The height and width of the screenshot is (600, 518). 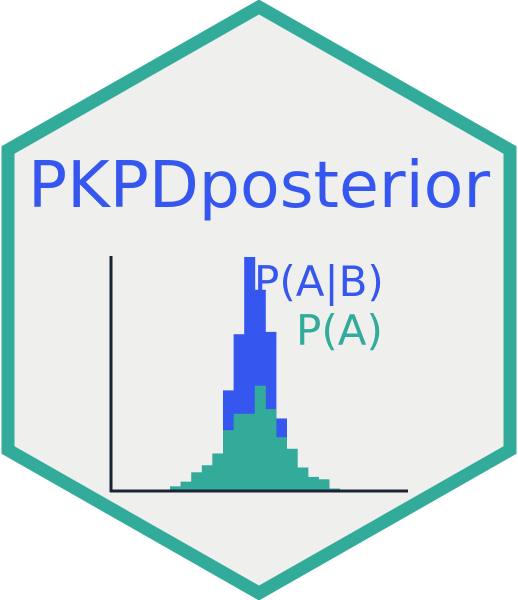 What do you see at coordinates (259, 186) in the screenshot?
I see `logo-title: PKPDposterior` at bounding box center [259, 186].